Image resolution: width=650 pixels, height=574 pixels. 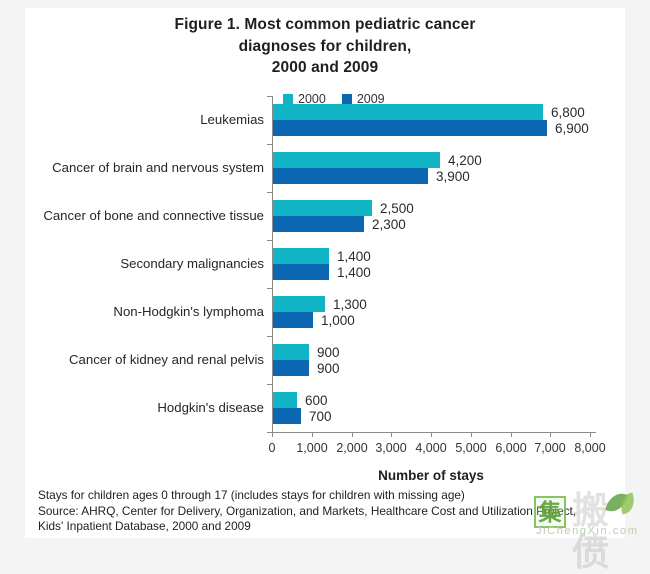 I want to click on value-label-2009: 900, so click(x=328, y=368).